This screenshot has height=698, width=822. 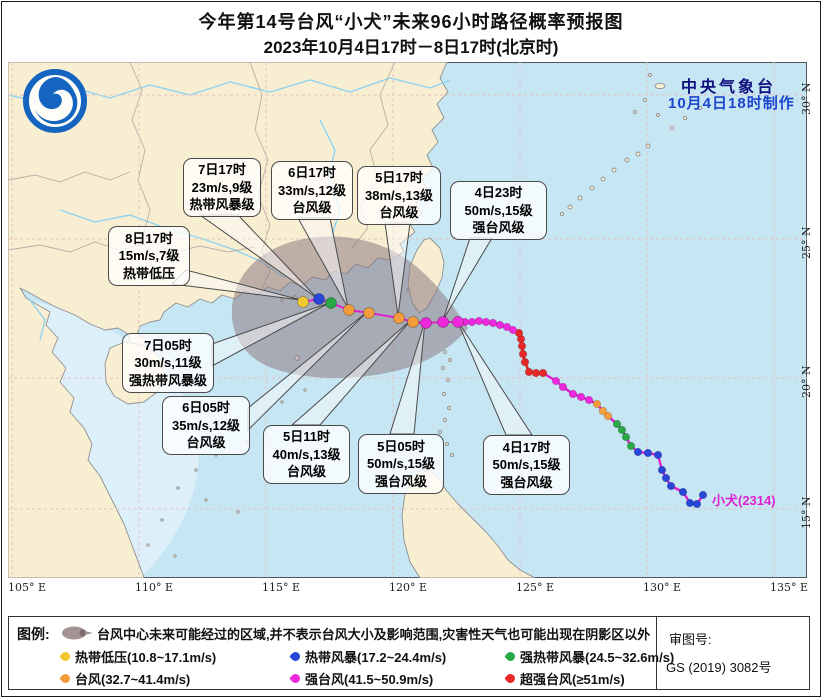 I want to click on lon-tick-label: 135° E, so click(x=789, y=587).